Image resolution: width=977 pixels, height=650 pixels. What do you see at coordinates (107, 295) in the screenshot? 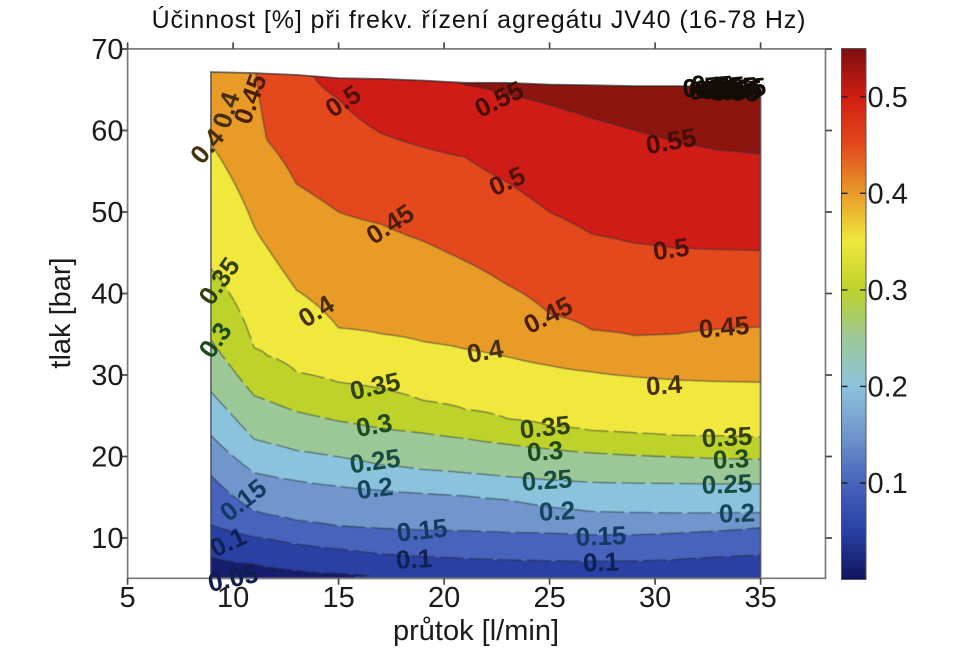
I see `svg-text: 40` at bounding box center [107, 295].